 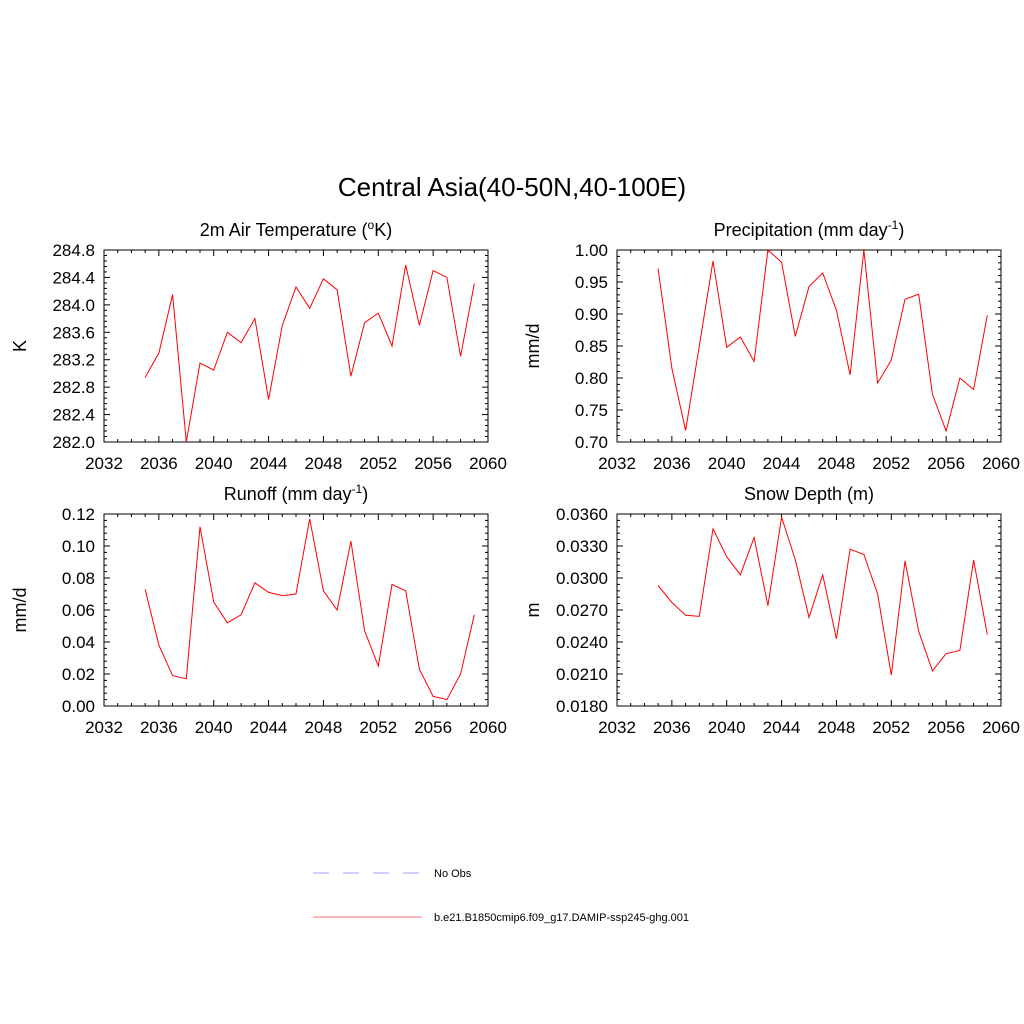 I want to click on panel-title: Runoff (mm day-1), so click(x=296, y=493).